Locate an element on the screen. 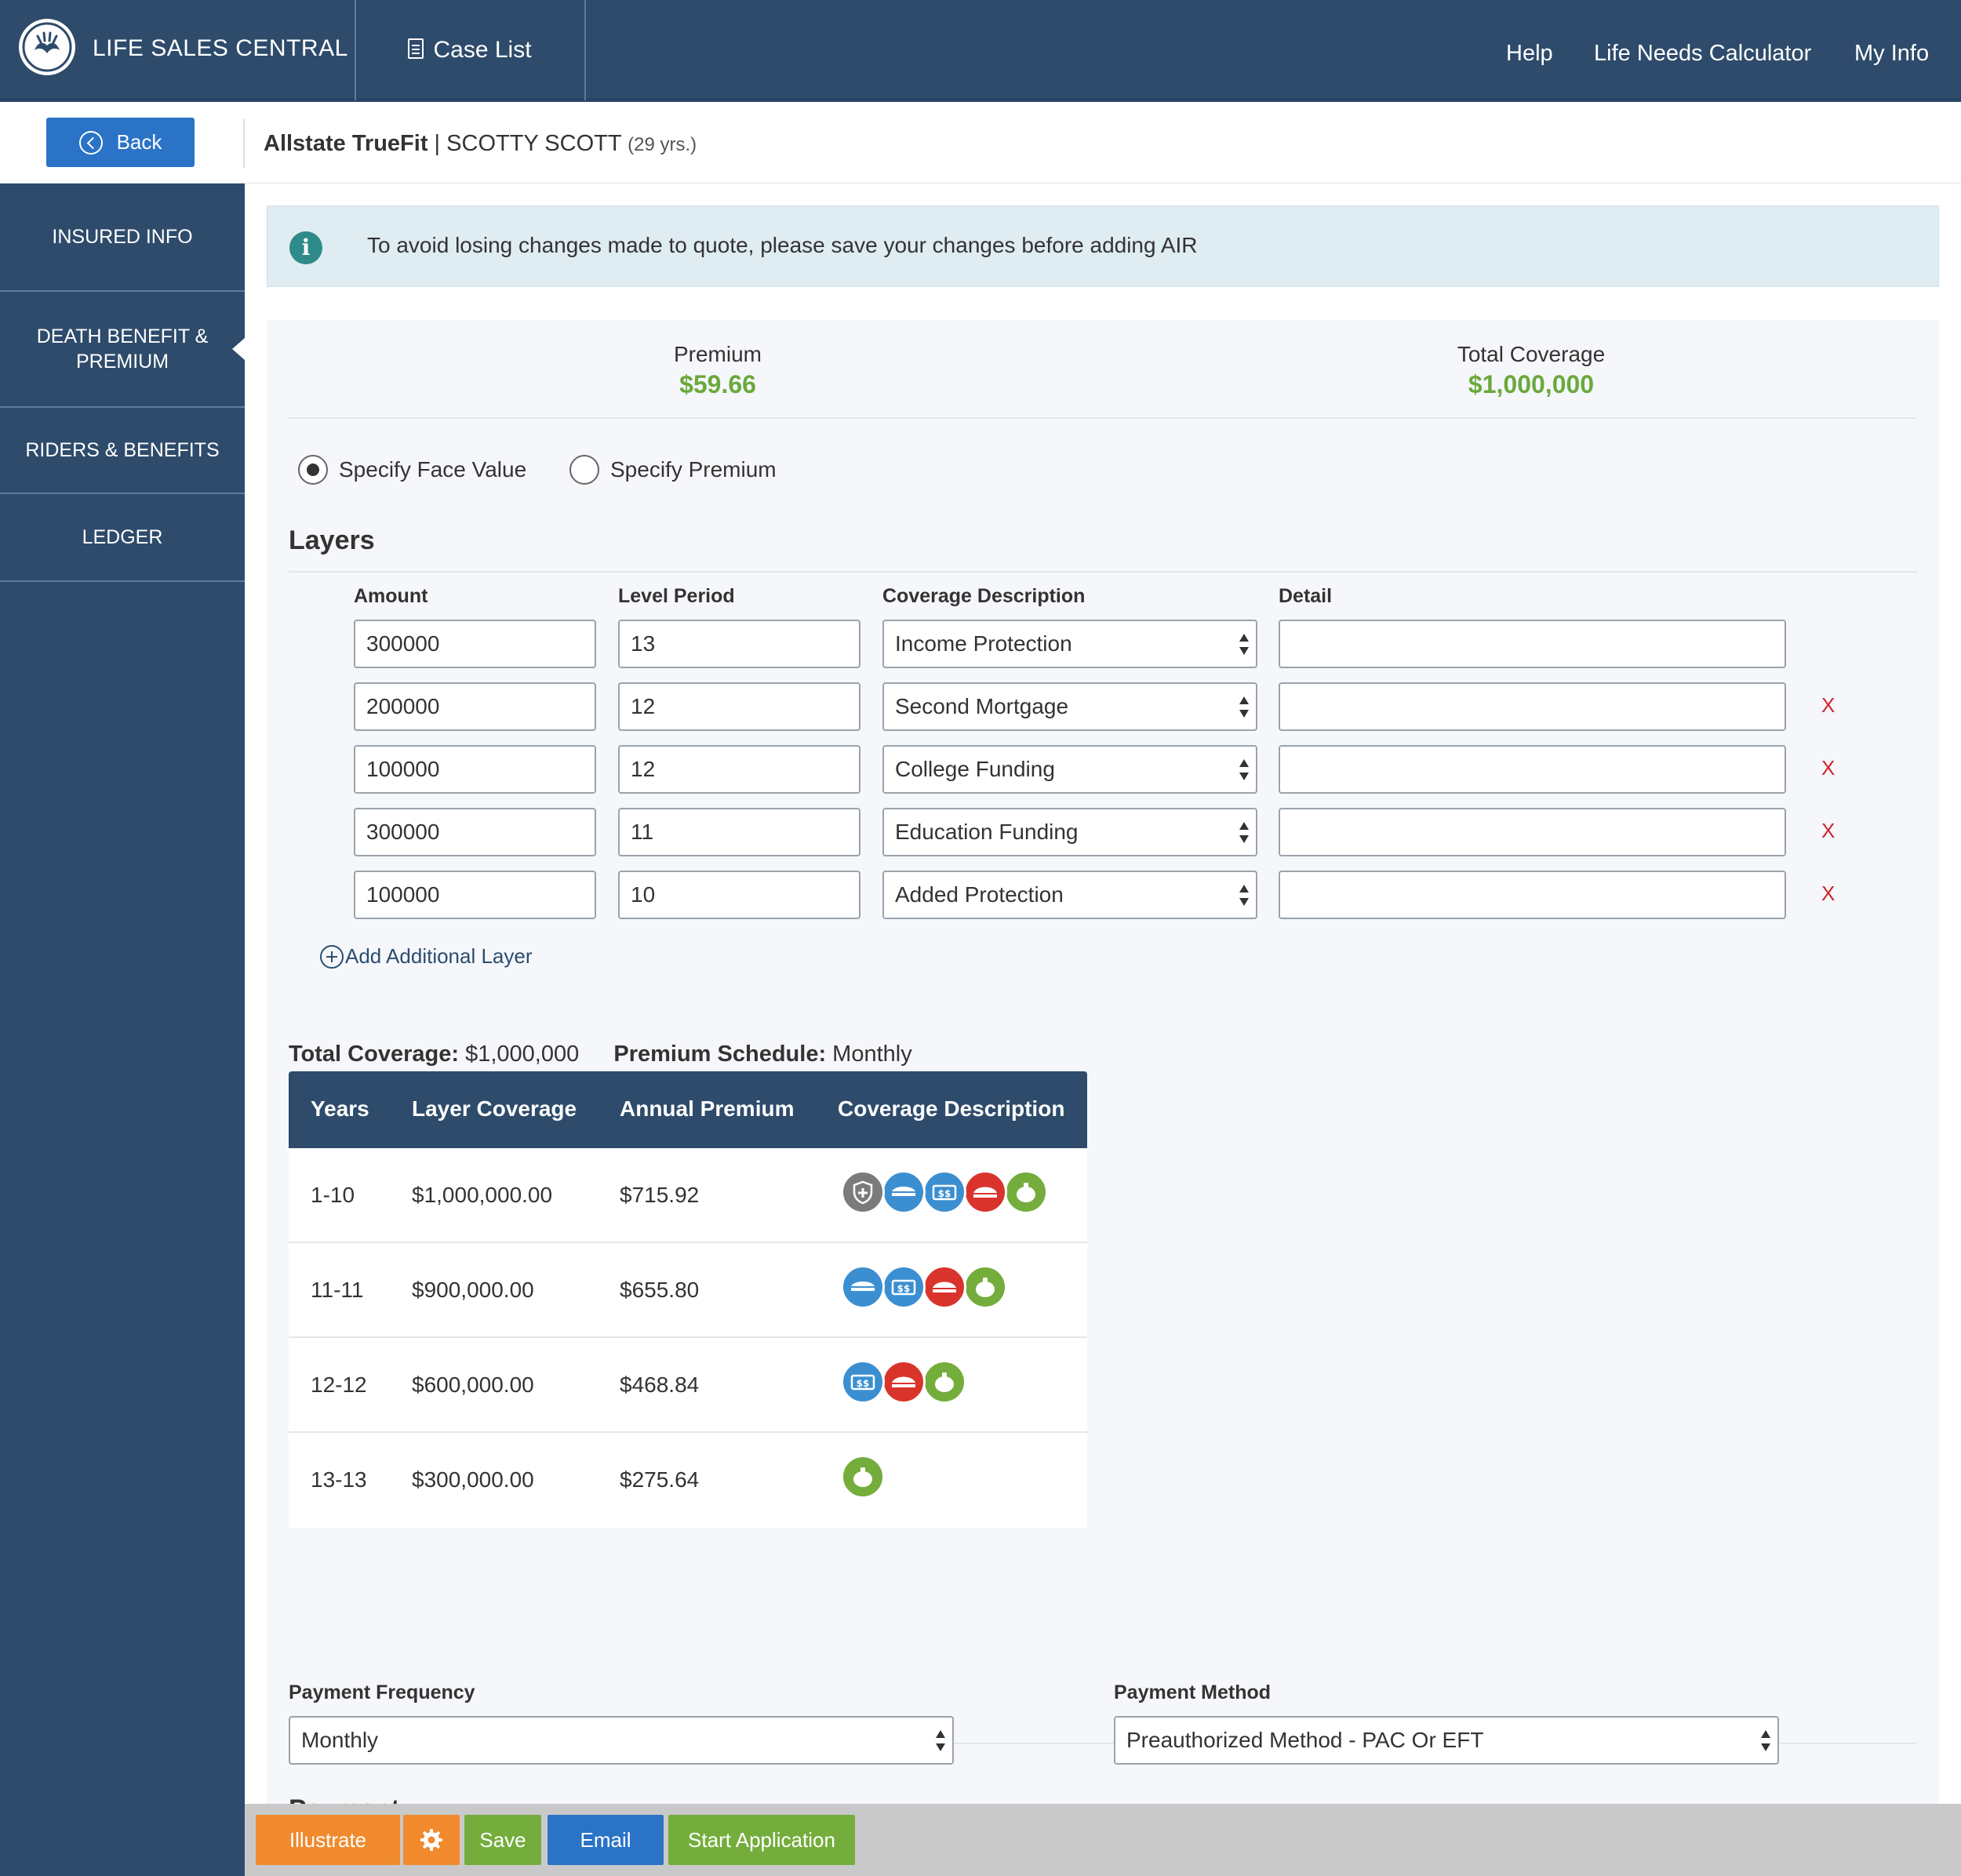 The width and height of the screenshot is (1961, 1876). illustrate-button: Illustrate is located at coordinates (328, 1840).